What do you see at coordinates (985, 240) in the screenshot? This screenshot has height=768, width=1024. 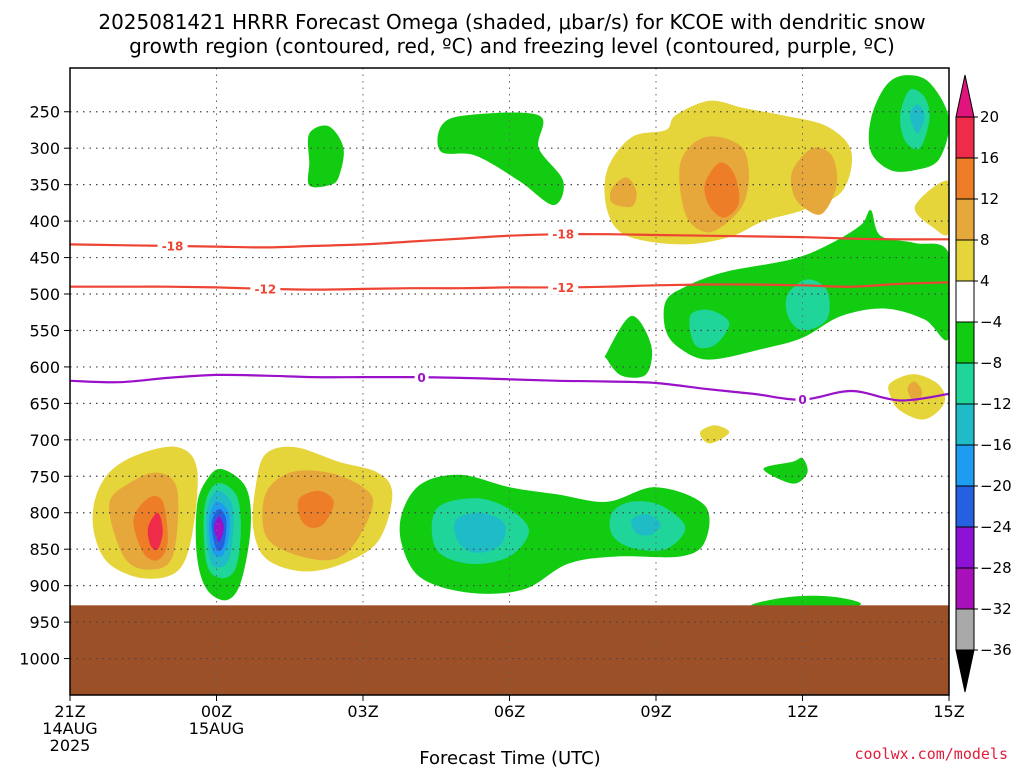 I see `colorbar-label-3: 8` at bounding box center [985, 240].